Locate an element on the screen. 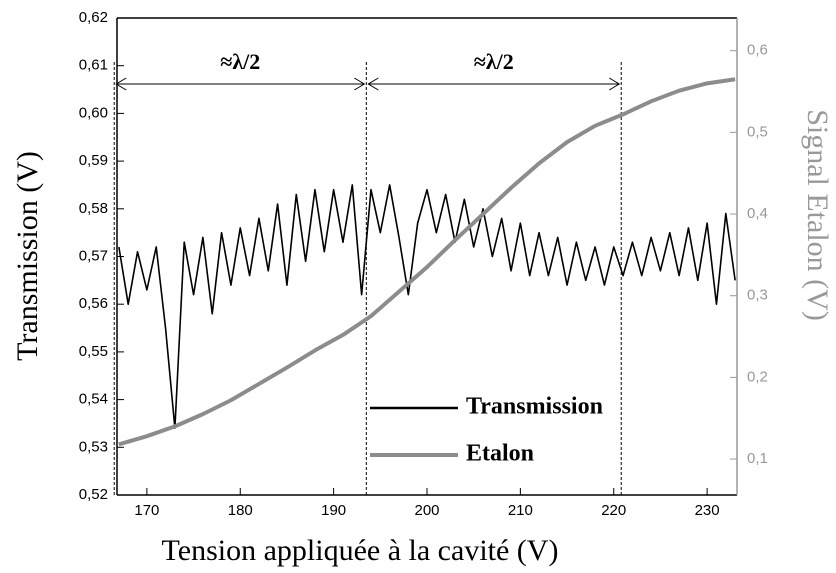  x-tick-label: 200 is located at coordinates (426, 510).